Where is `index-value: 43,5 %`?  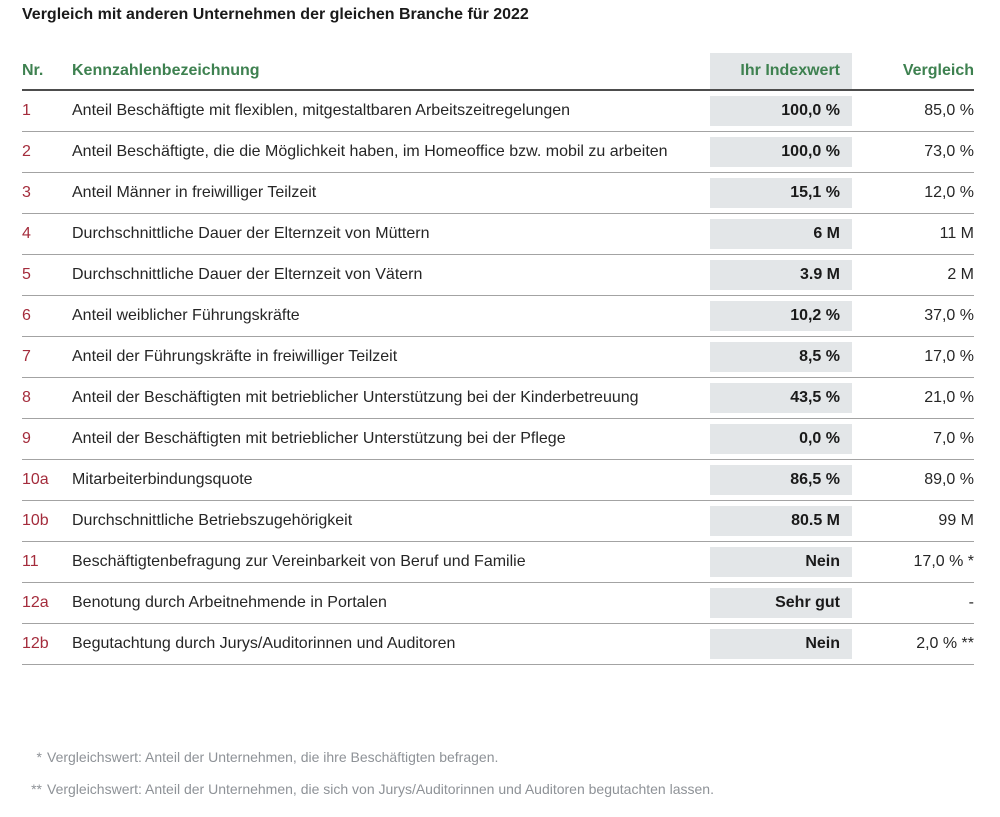
index-value: 43,5 % is located at coordinates (781, 398).